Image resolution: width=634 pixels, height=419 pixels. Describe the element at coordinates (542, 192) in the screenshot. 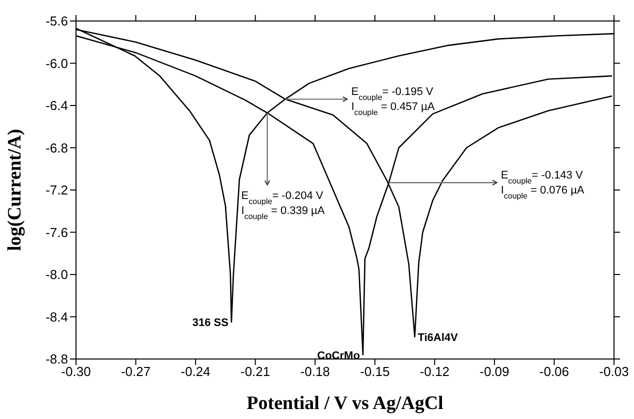

I see `annotation: I$_{couple}$ = 0.076 µA` at that location.